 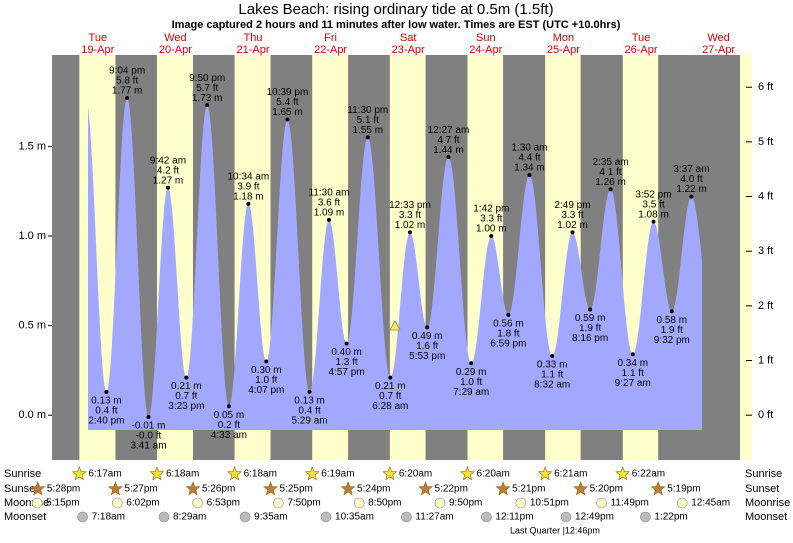 What do you see at coordinates (287, 112) in the screenshot?
I see `tide-label: 1.65 m` at bounding box center [287, 112].